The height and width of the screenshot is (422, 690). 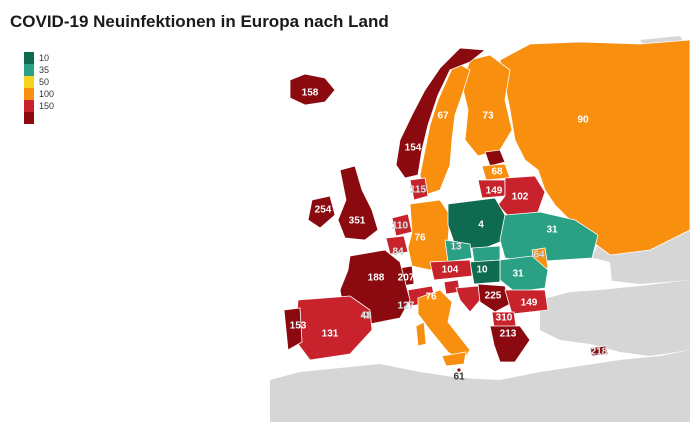 I want to click on country-greece, so click(x=510, y=344).